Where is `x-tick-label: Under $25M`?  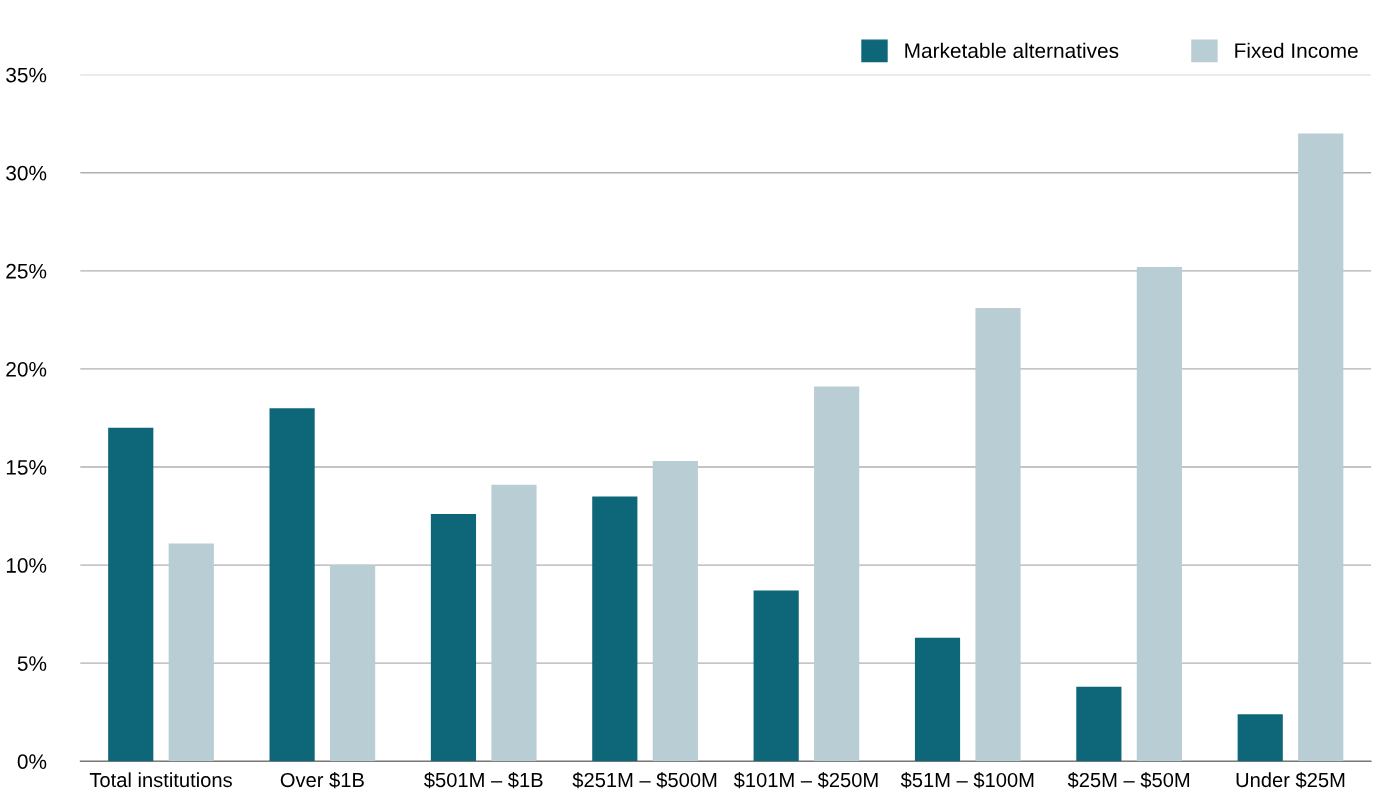
x-tick-label: Under $25M is located at coordinates (1290, 780).